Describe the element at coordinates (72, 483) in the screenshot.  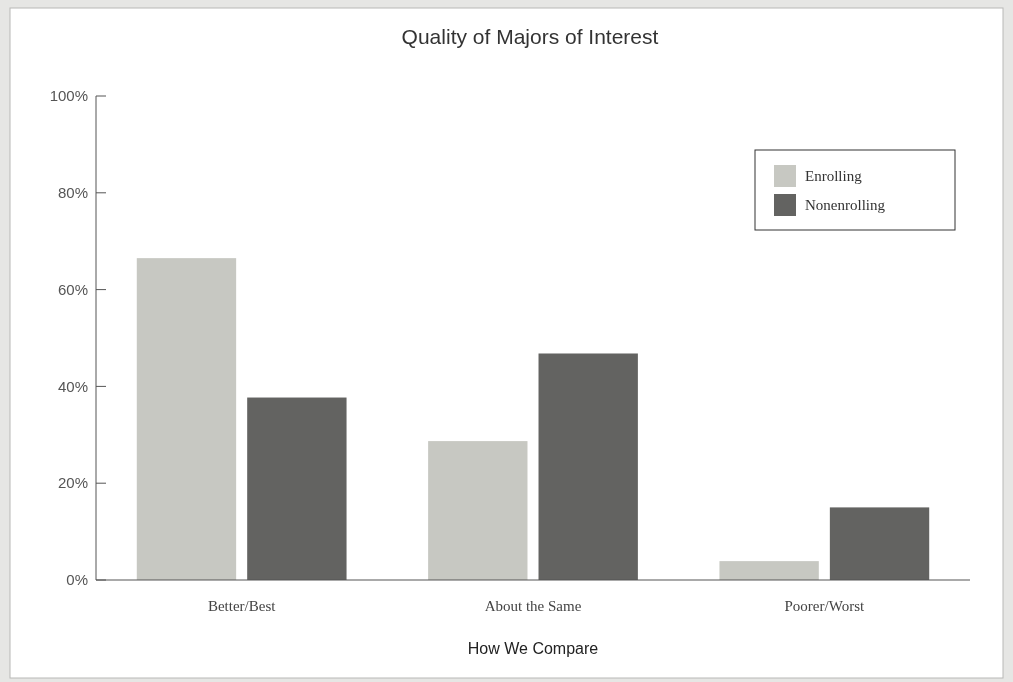
I see `y-tick-label: 20%` at that location.